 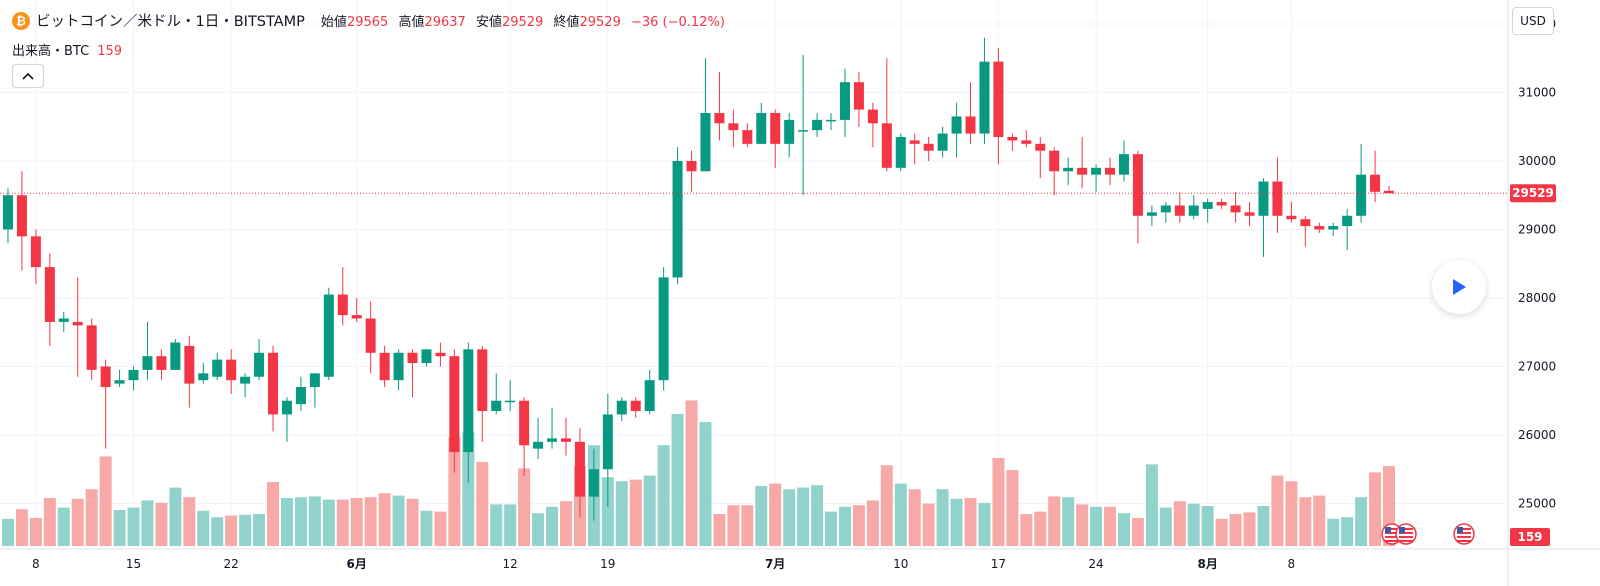 What do you see at coordinates (110, 51) in the screenshot?
I see `volume-value: 159` at bounding box center [110, 51].